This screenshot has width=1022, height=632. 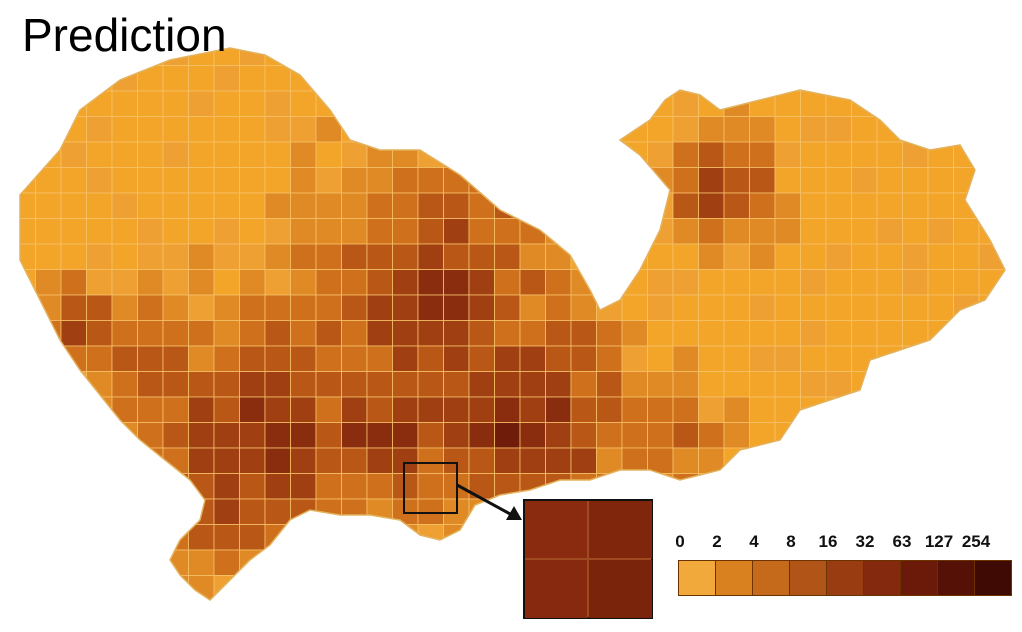 I want to click on legend-swatch, so click(x=919, y=578).